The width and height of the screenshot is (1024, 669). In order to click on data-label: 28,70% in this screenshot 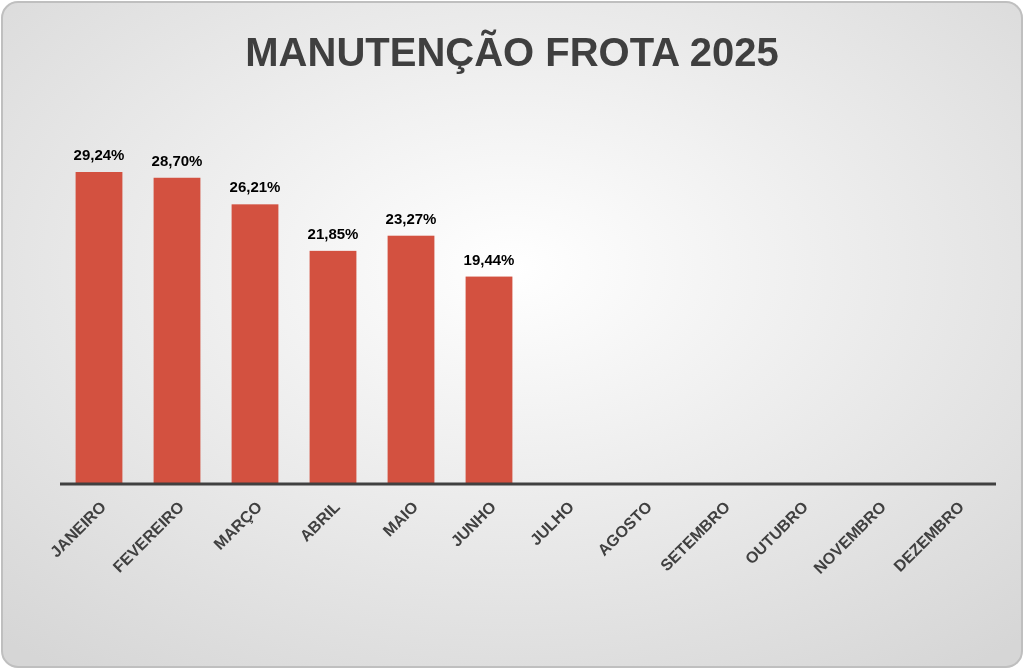, I will do `click(177, 160)`.